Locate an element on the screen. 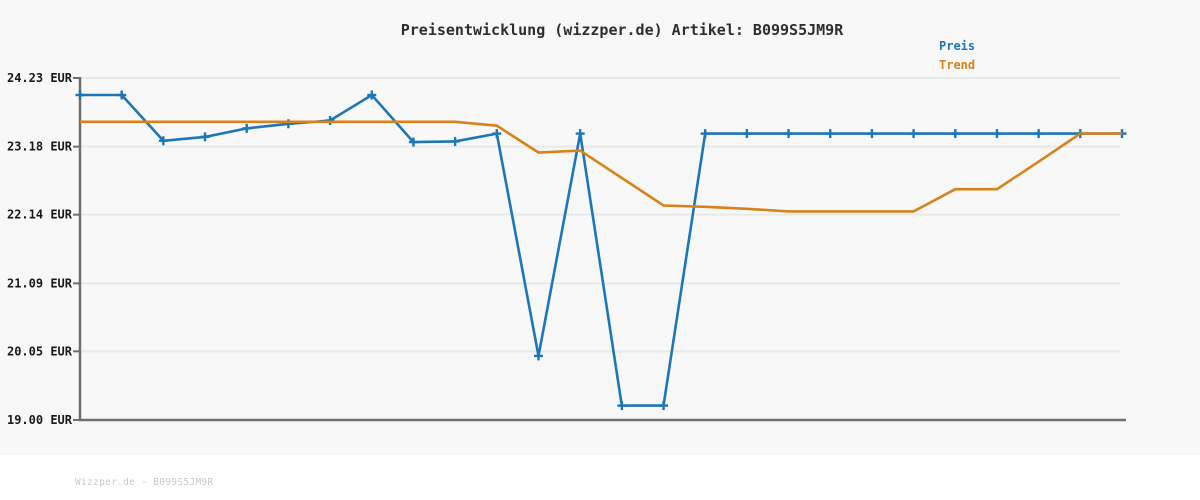 The width and height of the screenshot is (1200, 500). y-axis-tick-label: 23.18 EUR is located at coordinates (40, 147).